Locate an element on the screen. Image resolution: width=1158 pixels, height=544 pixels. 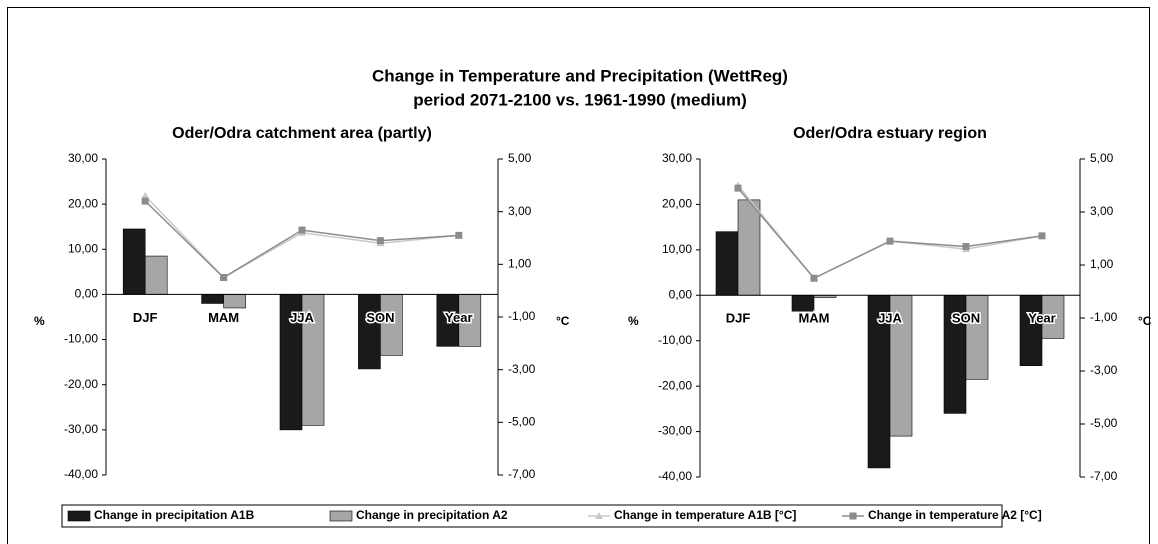
chart-subtitle: period 2071-2100 vs. 1961-1990 (medium) is located at coordinates (580, 99).